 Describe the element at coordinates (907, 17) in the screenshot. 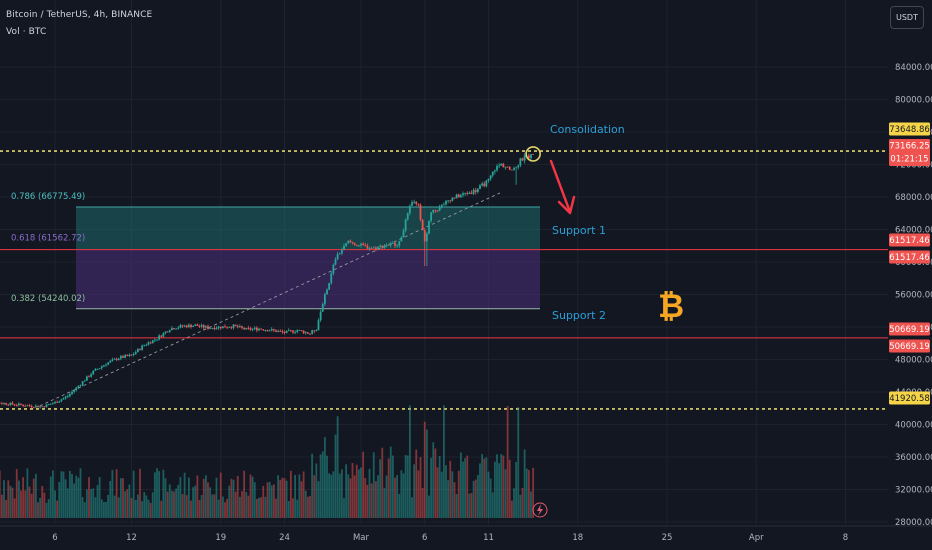

I see `currency-button: USDT` at that location.